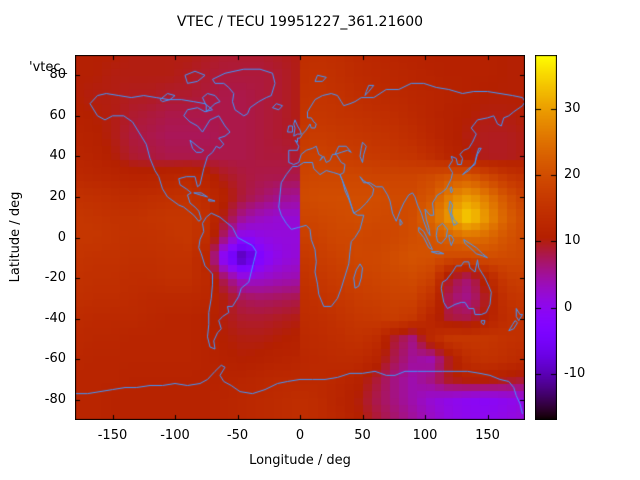 The height and width of the screenshot is (480, 640). Describe the element at coordinates (568, 307) in the screenshot. I see `colorbar-tick-label: 0` at that location.